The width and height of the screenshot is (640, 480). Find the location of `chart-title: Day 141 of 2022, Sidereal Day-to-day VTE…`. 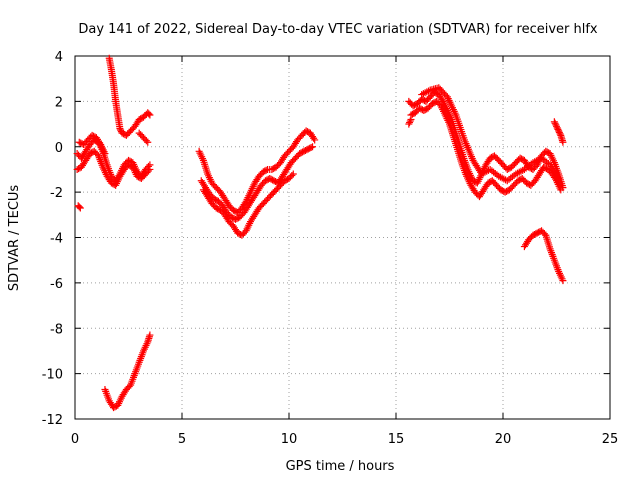

chart-title: Day 141 of 2022, Sidereal Day-to-day VTE… is located at coordinates (338, 29).